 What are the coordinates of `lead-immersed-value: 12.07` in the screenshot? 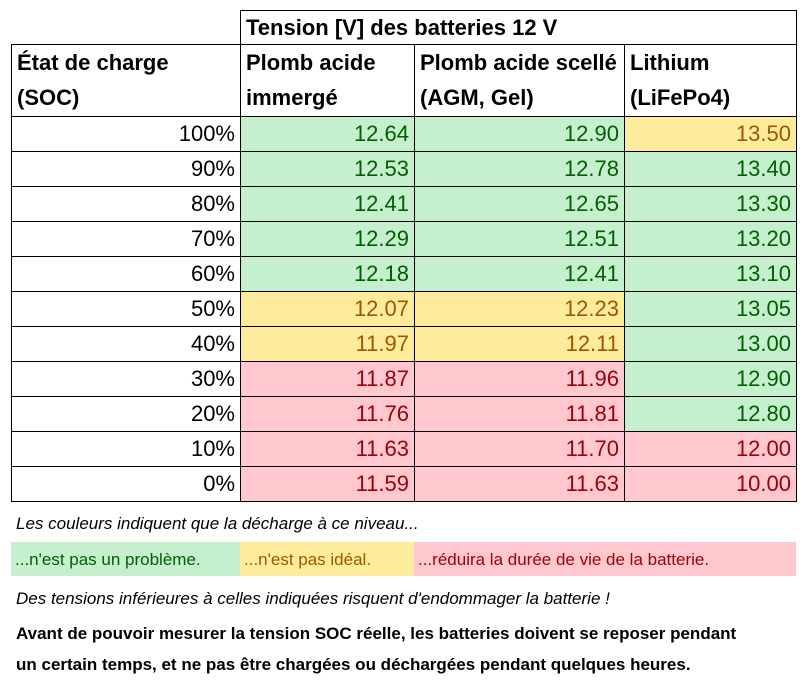 It's located at (327, 309).